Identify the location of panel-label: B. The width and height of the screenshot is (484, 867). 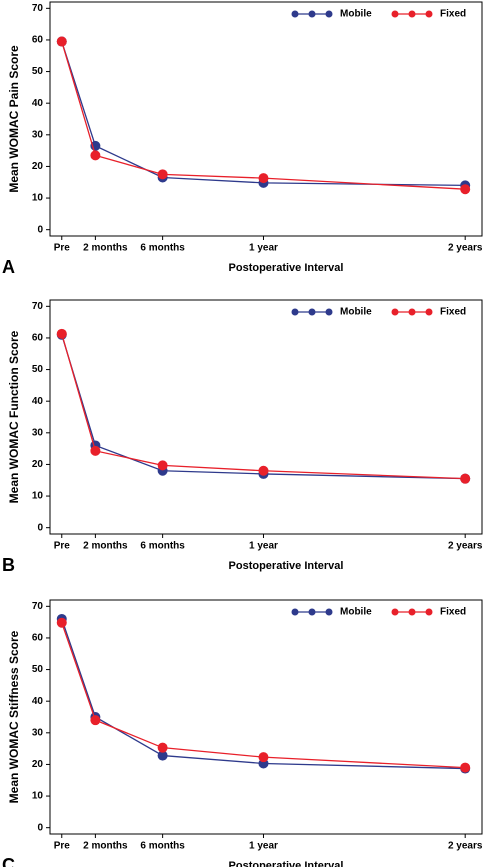
(8, 565).